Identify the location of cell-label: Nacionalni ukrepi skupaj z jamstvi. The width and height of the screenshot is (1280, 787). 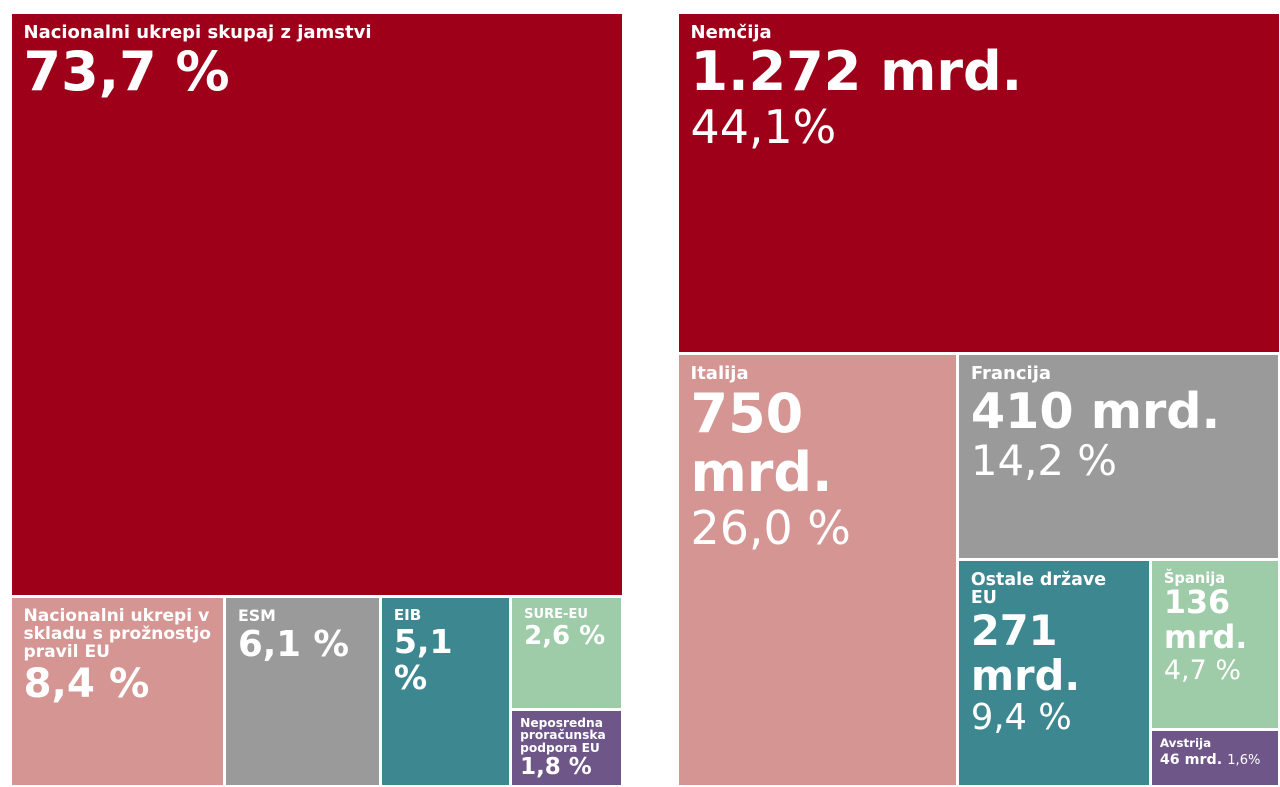
(197, 32).